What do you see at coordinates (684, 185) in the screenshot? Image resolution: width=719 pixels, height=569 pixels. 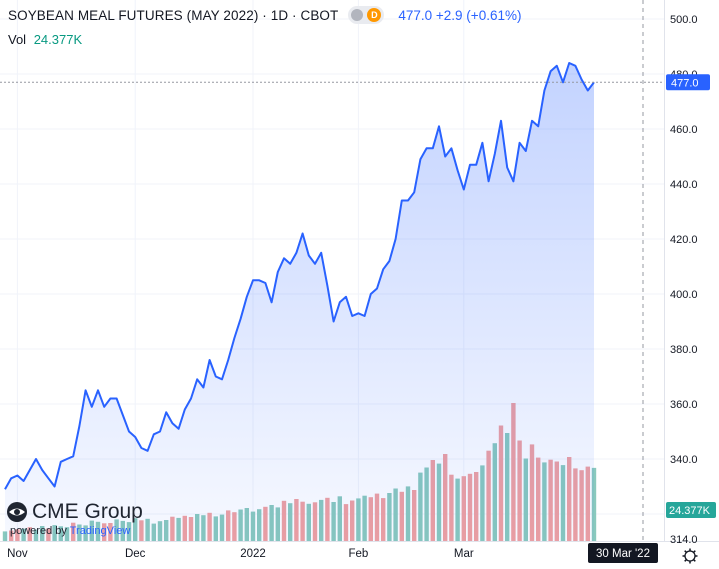 I see `y-tick-label: 440.0` at bounding box center [684, 185].